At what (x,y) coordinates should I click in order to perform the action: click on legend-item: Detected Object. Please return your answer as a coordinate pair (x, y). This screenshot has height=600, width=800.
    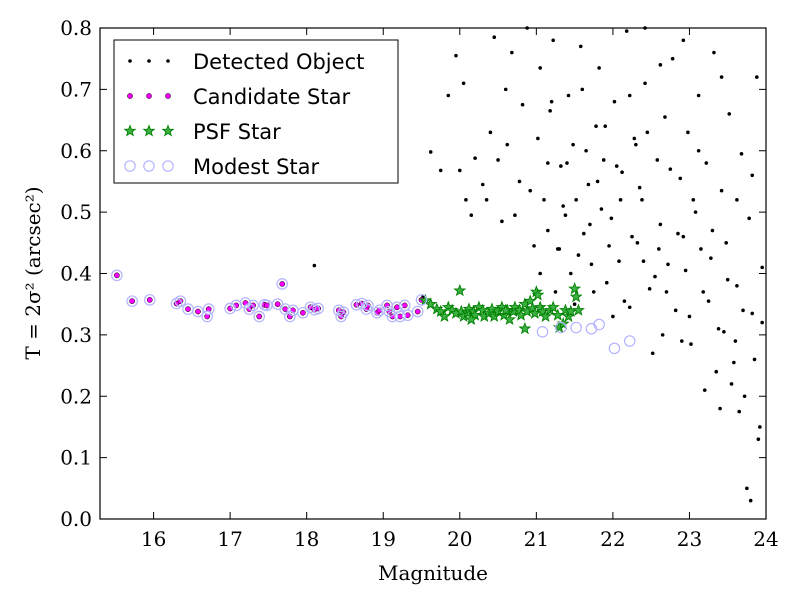
    Looking at the image, I should click on (246, 62).